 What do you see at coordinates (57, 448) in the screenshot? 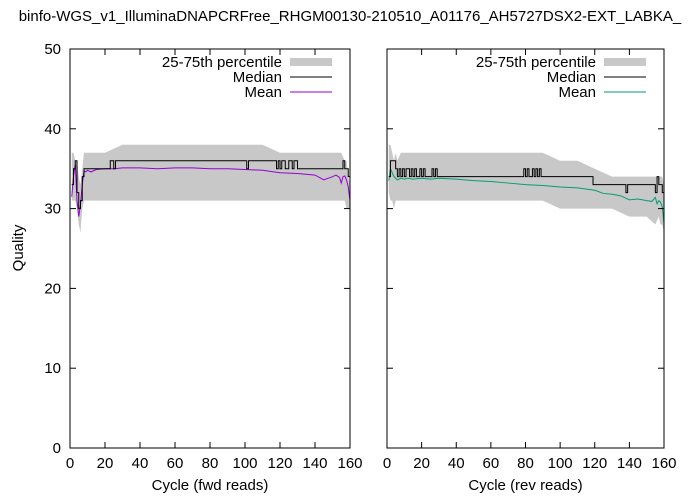
I see `y-tick-label: 0` at bounding box center [57, 448].